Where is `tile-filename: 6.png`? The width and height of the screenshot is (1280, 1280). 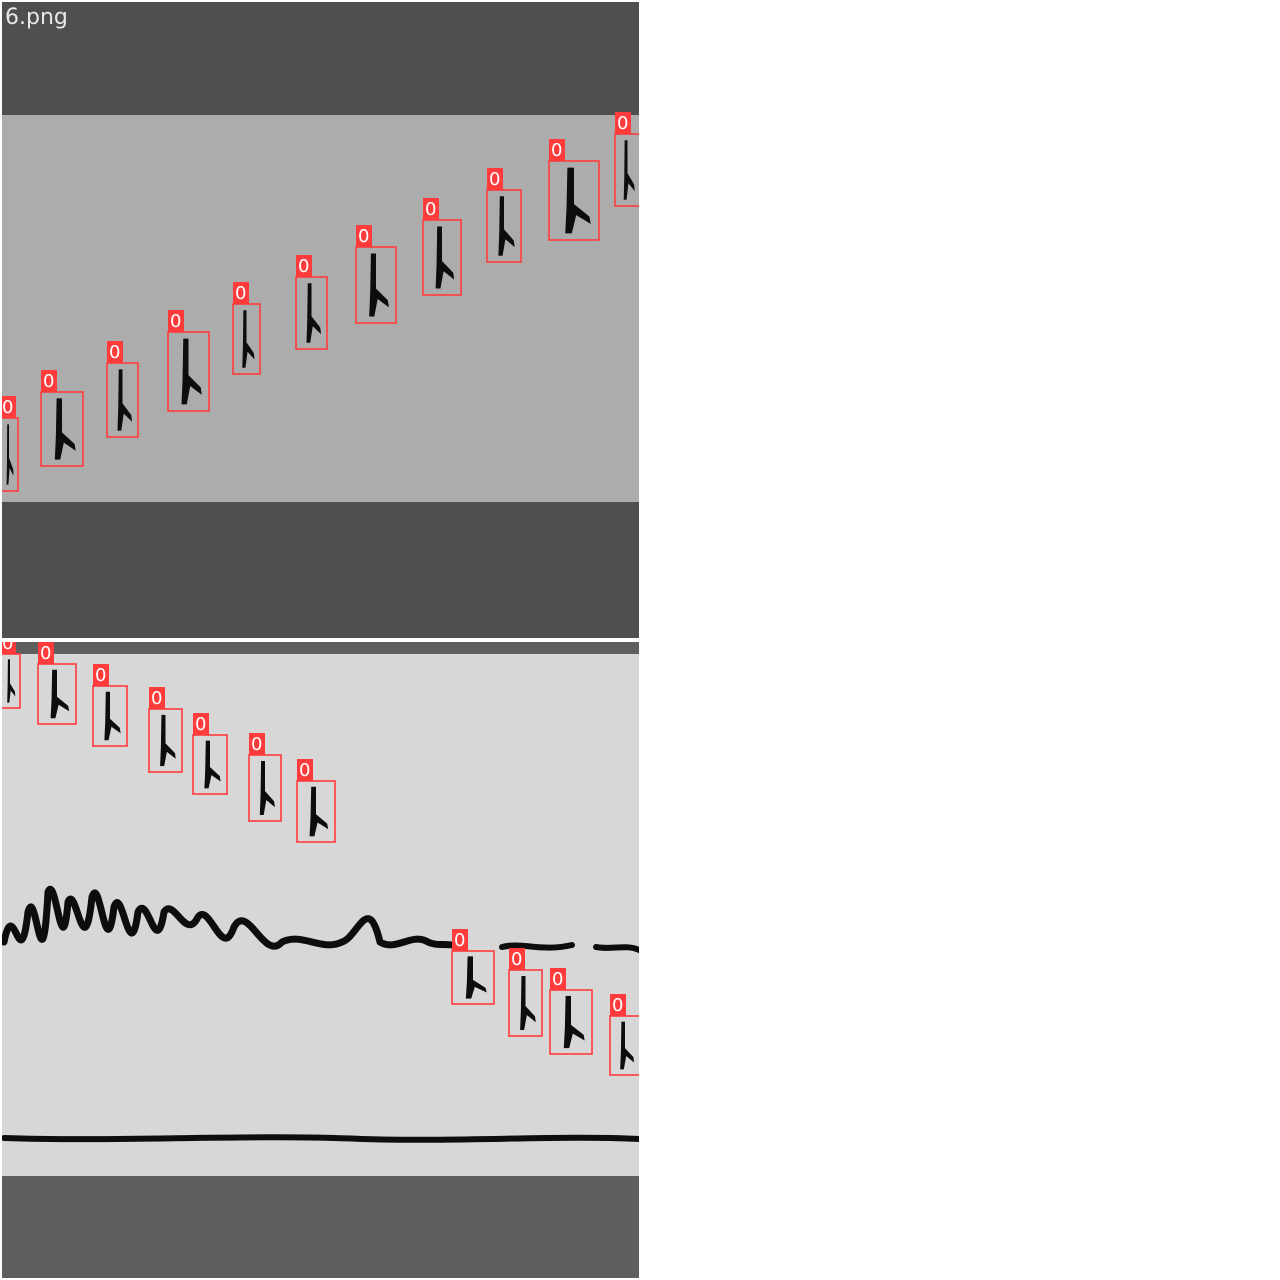 tile-filename: 6.png is located at coordinates (36, 17).